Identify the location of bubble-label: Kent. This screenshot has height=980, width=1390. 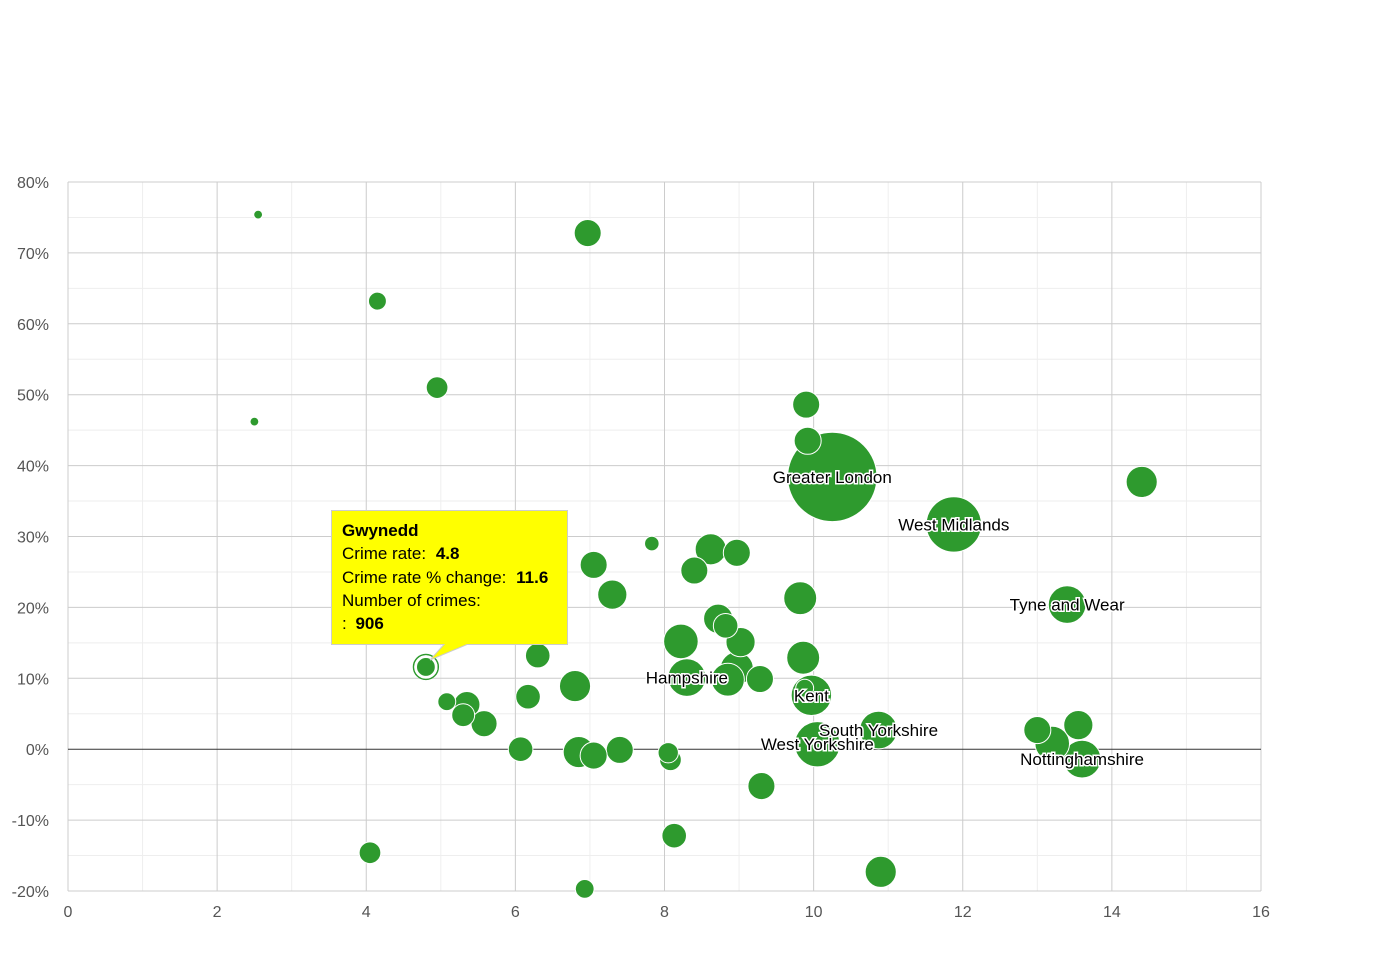
(811, 695).